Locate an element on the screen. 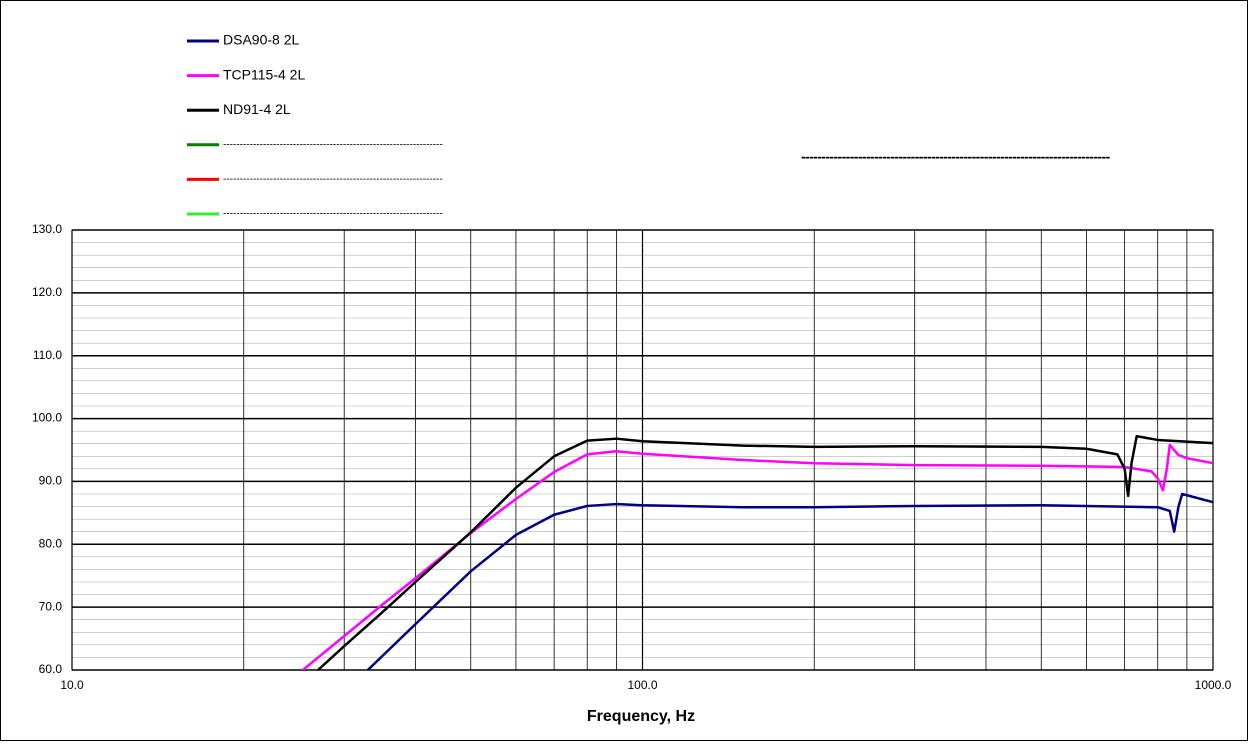 The width and height of the screenshot is (1248, 746). x-tick-label: 10.0 is located at coordinates (72, 685).